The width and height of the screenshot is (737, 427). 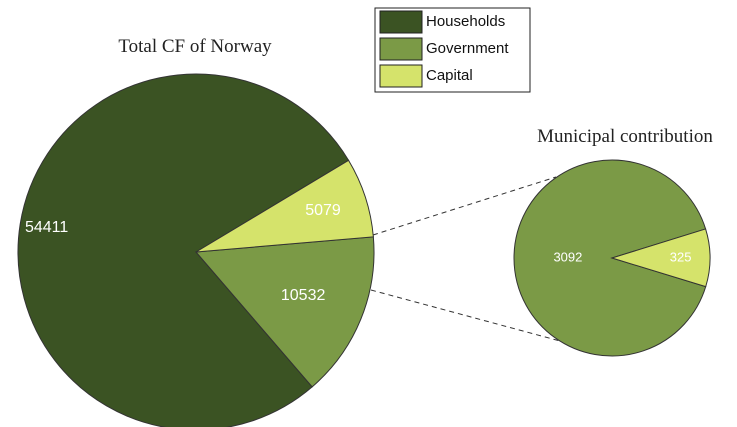 I want to click on data-label: 3092, so click(x=567, y=257).